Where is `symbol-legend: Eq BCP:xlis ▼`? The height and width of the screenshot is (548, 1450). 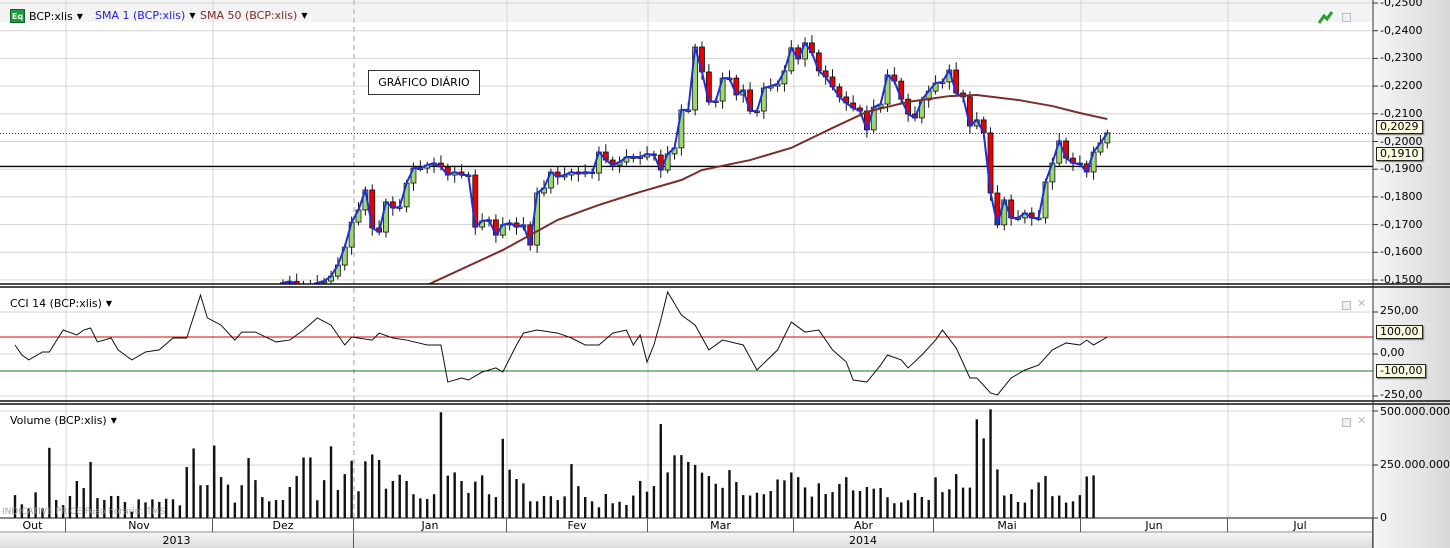 symbol-legend: Eq BCP:xlis ▼ is located at coordinates (46, 16).